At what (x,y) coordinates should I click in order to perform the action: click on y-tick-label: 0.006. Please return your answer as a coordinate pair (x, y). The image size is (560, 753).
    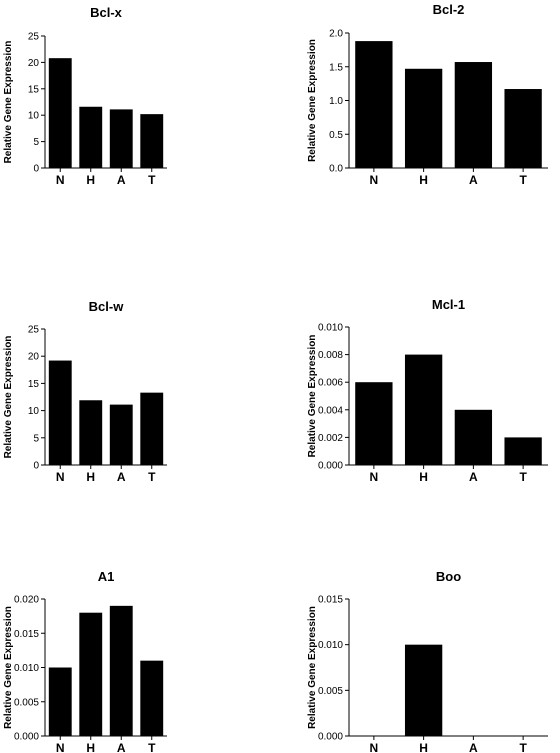
    Looking at the image, I should click on (330, 383).